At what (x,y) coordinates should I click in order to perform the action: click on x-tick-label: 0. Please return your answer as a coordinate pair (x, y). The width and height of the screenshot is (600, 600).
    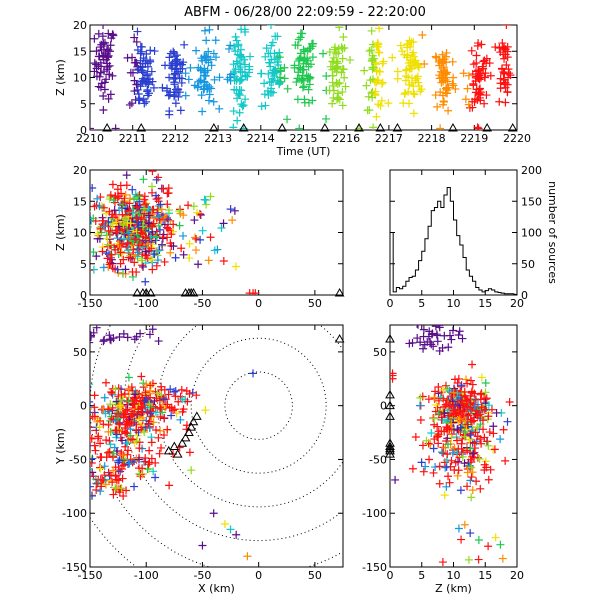
    Looking at the image, I should click on (390, 575).